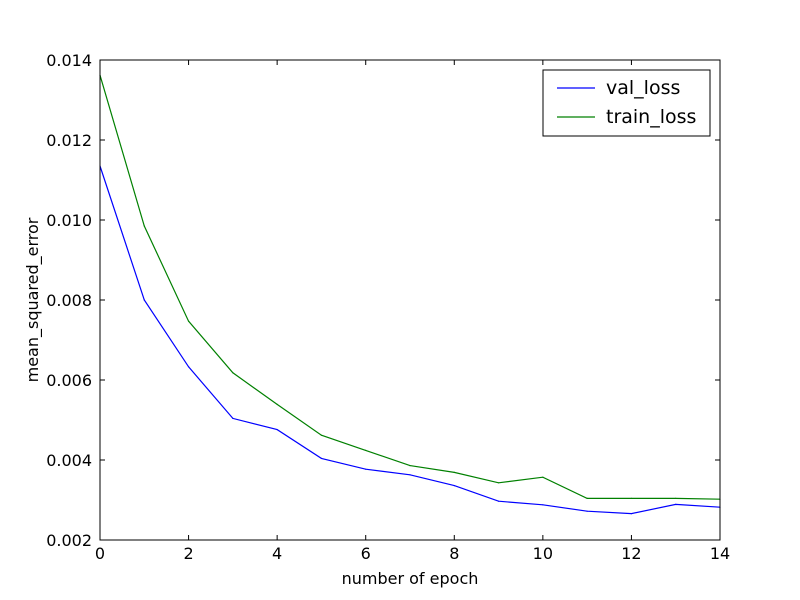  I want to click on y-tick-label: 0.002, so click(69, 540).